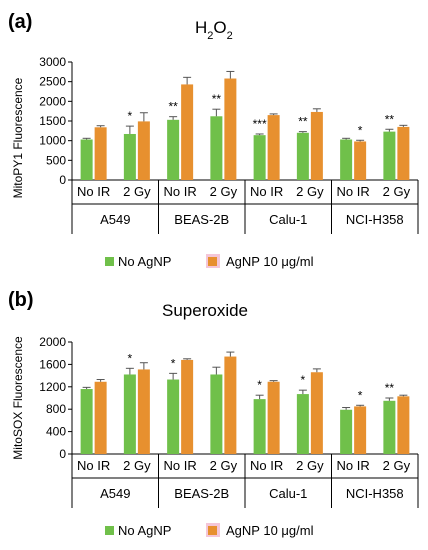 This screenshot has width=428, height=550. I want to click on chart-title-b: Superoxide, so click(205, 310).